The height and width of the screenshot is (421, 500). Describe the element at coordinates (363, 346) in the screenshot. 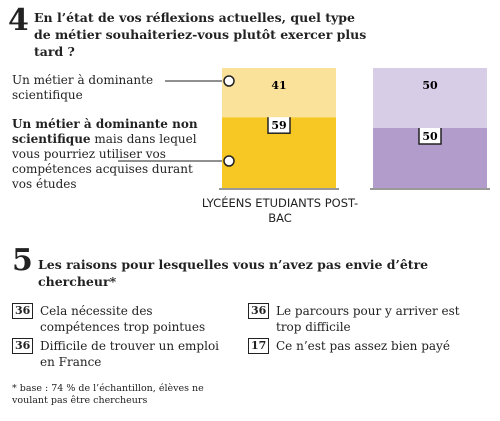

I see `item-label: Ce n’est pas assez bien payé` at that location.